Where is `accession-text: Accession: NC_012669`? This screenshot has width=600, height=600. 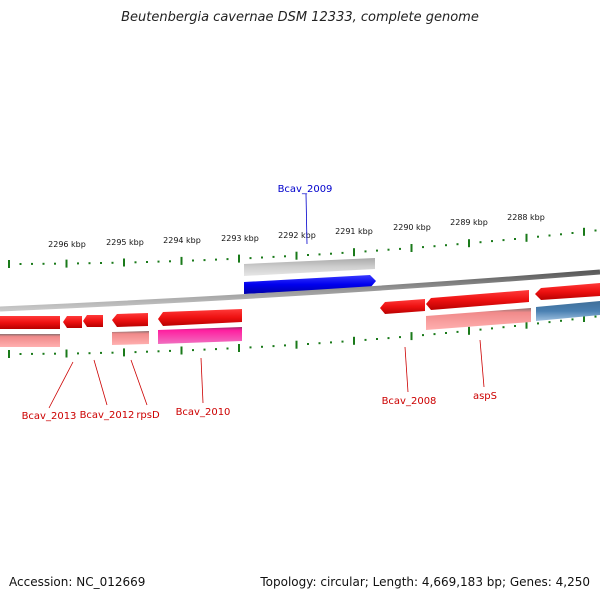
accession-text: Accession: NC_012669 is located at coordinates (77, 582).